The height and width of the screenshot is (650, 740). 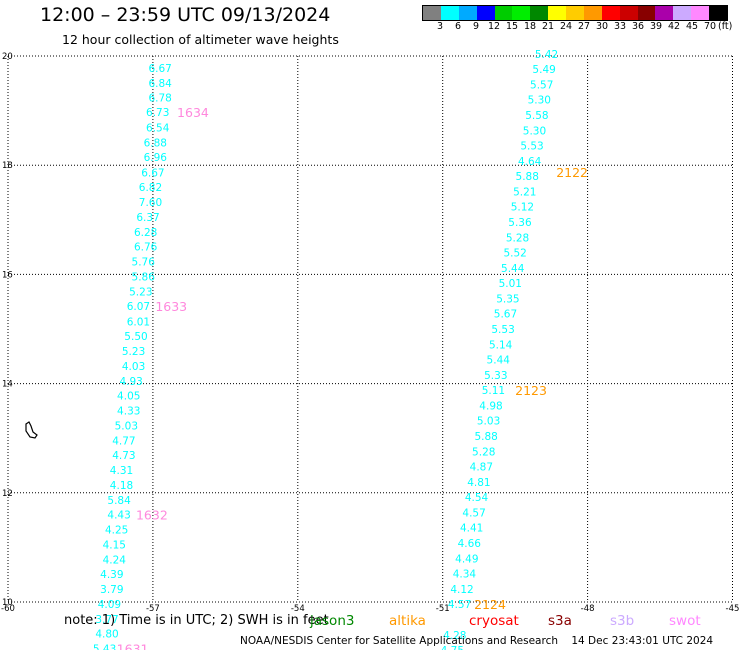 I want to click on wave-height-value: 4.54, so click(x=477, y=498).